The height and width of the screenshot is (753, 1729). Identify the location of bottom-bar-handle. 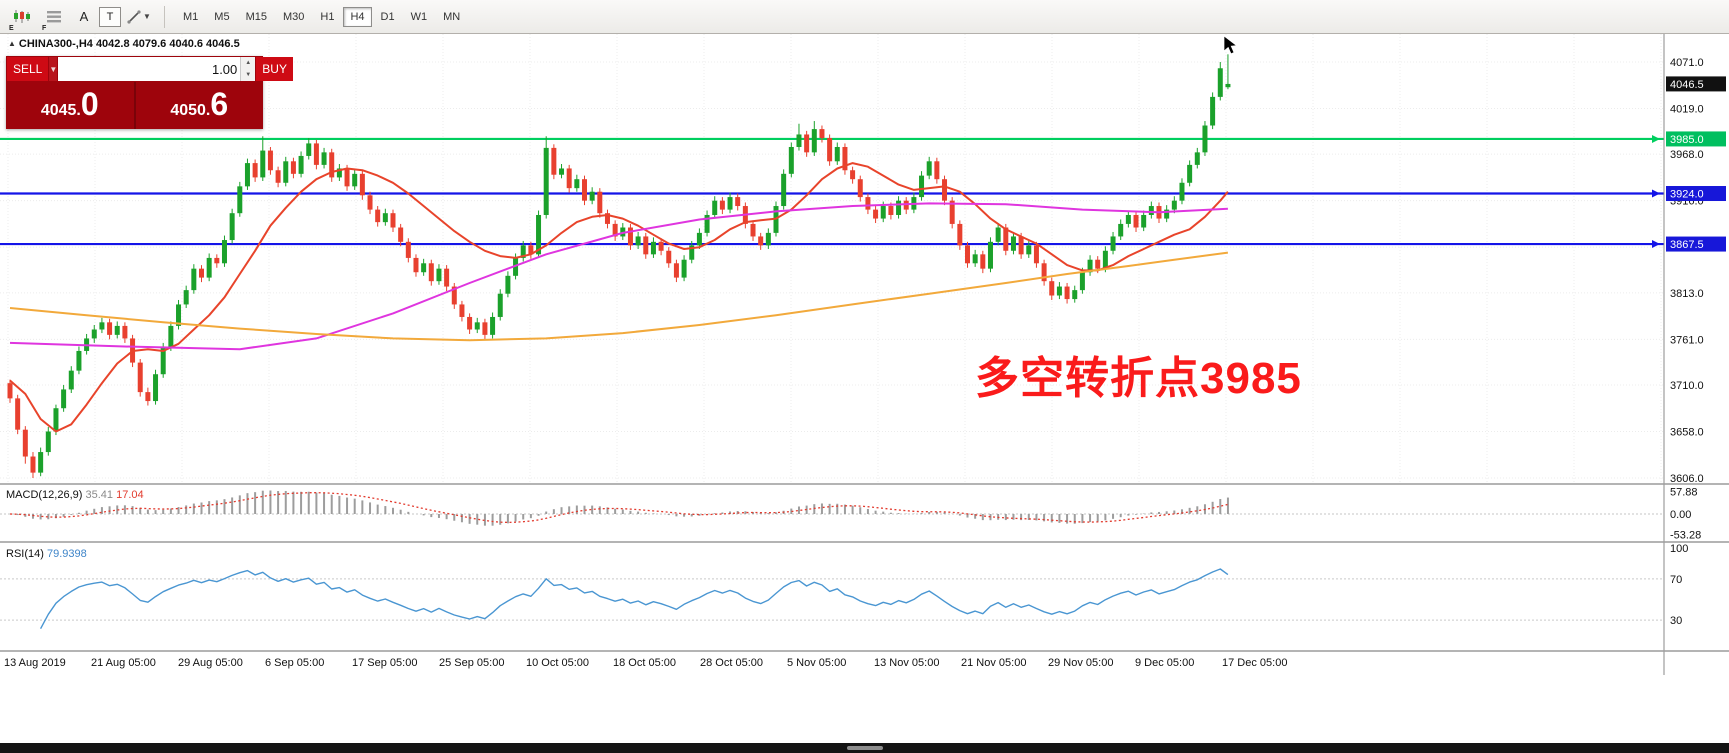
(865, 748).